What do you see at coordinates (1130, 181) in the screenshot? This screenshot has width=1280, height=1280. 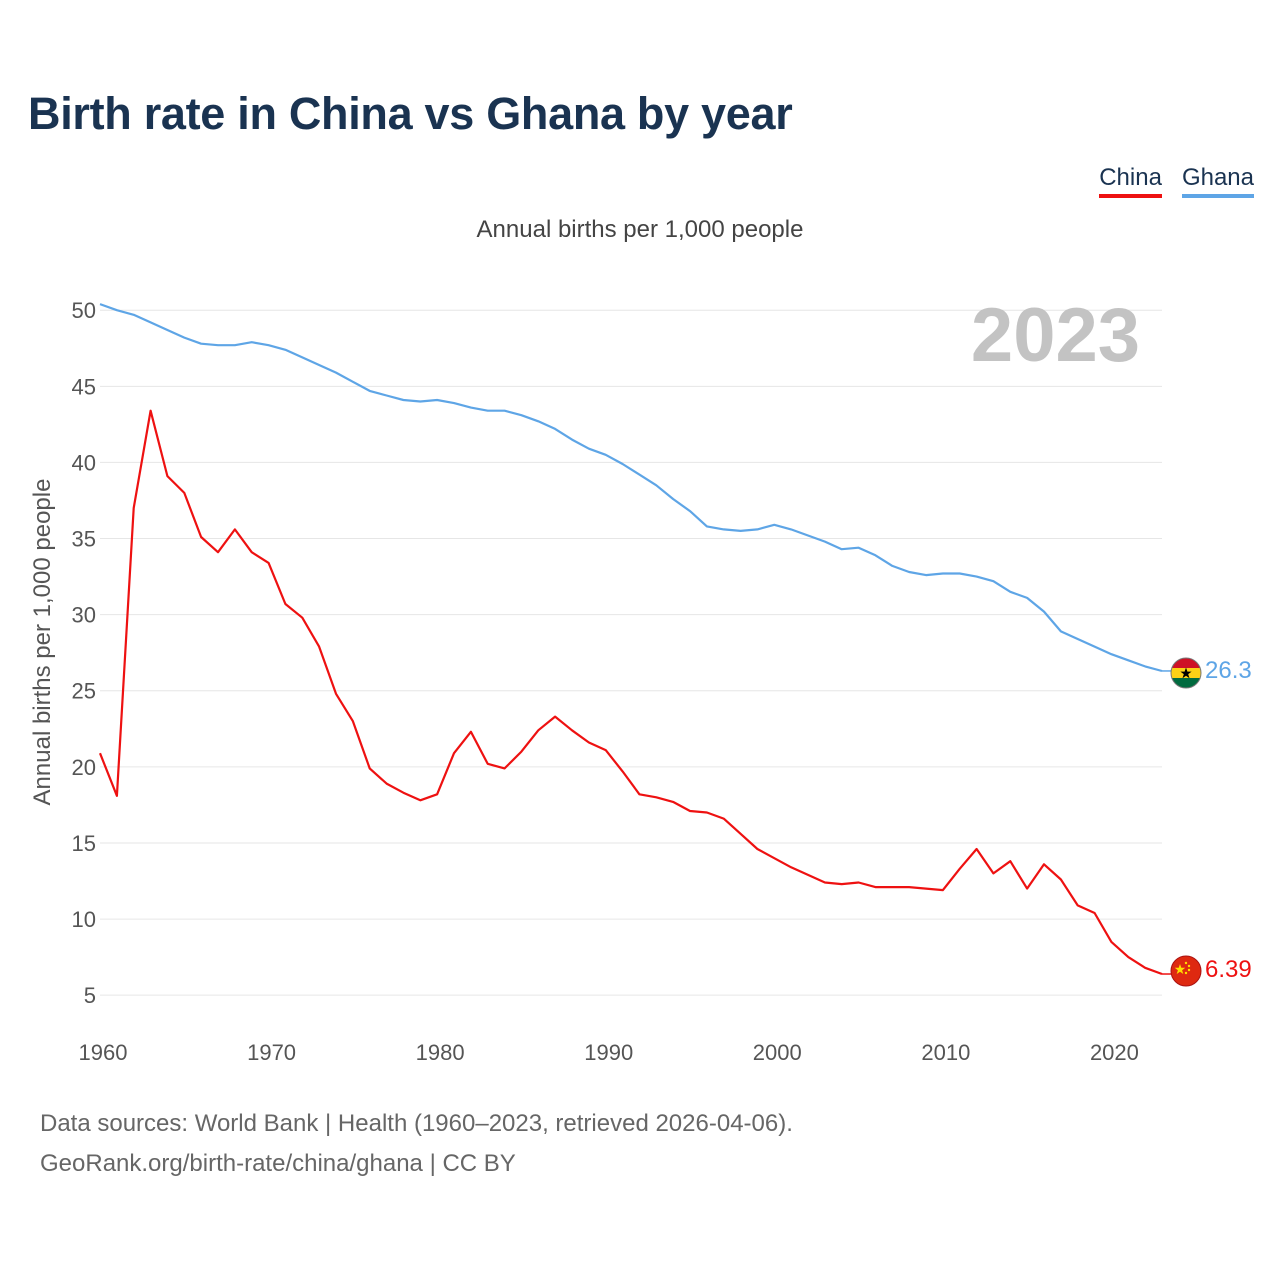 I see `legend-item-china: China` at bounding box center [1130, 181].